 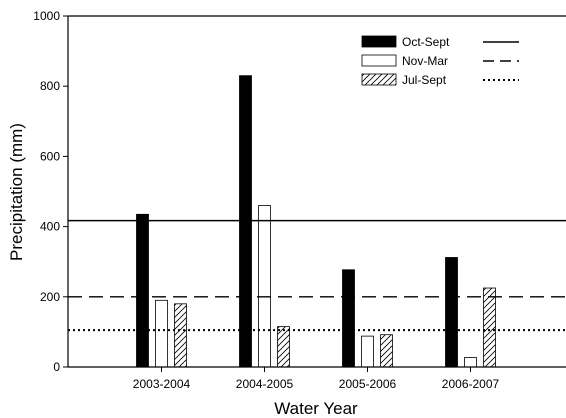 What do you see at coordinates (316, 408) in the screenshot?
I see `x-axis-title: Water Year` at bounding box center [316, 408].